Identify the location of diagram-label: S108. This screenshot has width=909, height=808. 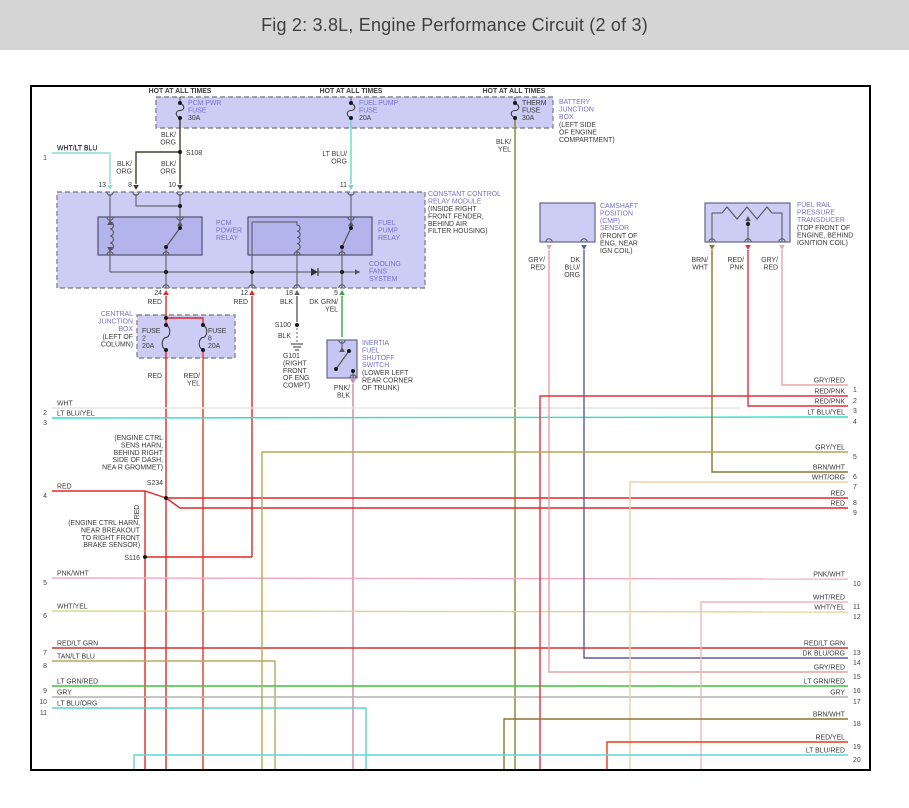
(194, 153).